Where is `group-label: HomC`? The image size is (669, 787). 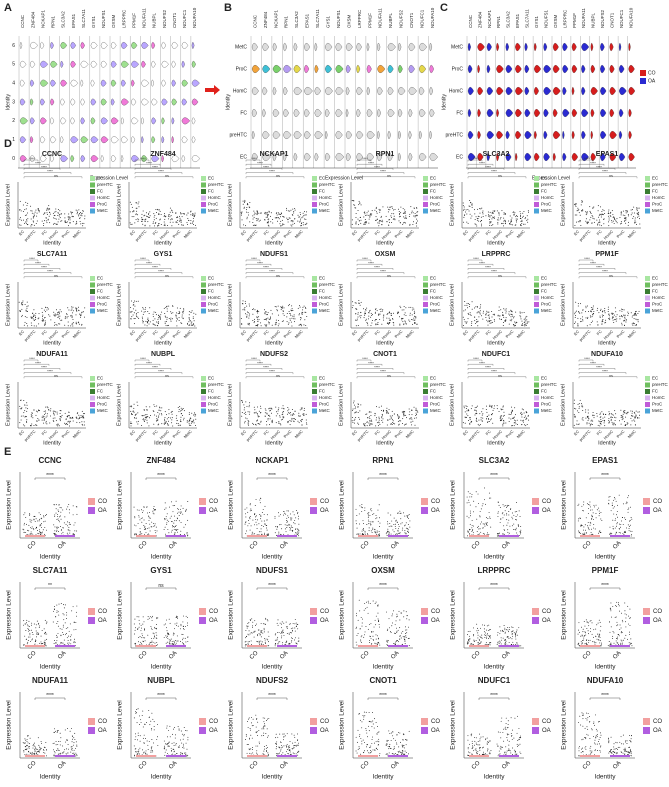
group-label: HomC is located at coordinates (498, 335).